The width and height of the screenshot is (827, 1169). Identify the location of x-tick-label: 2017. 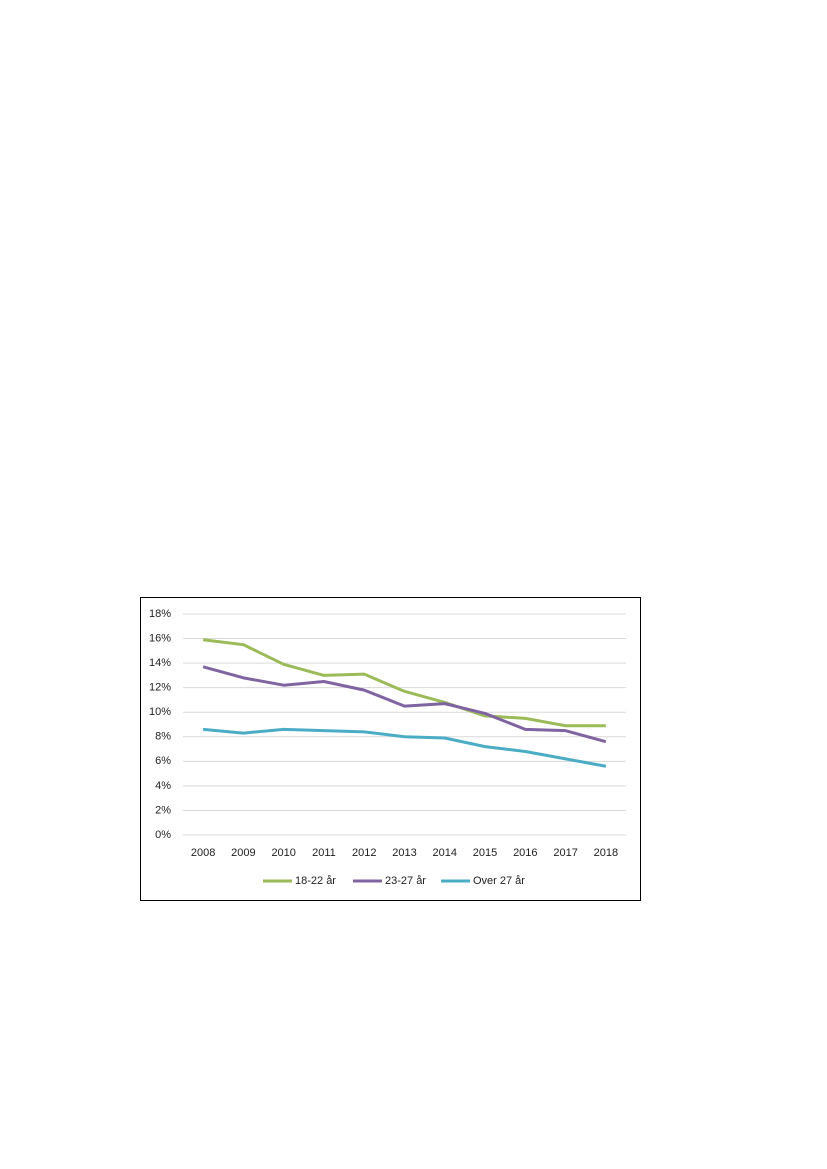
(565, 853).